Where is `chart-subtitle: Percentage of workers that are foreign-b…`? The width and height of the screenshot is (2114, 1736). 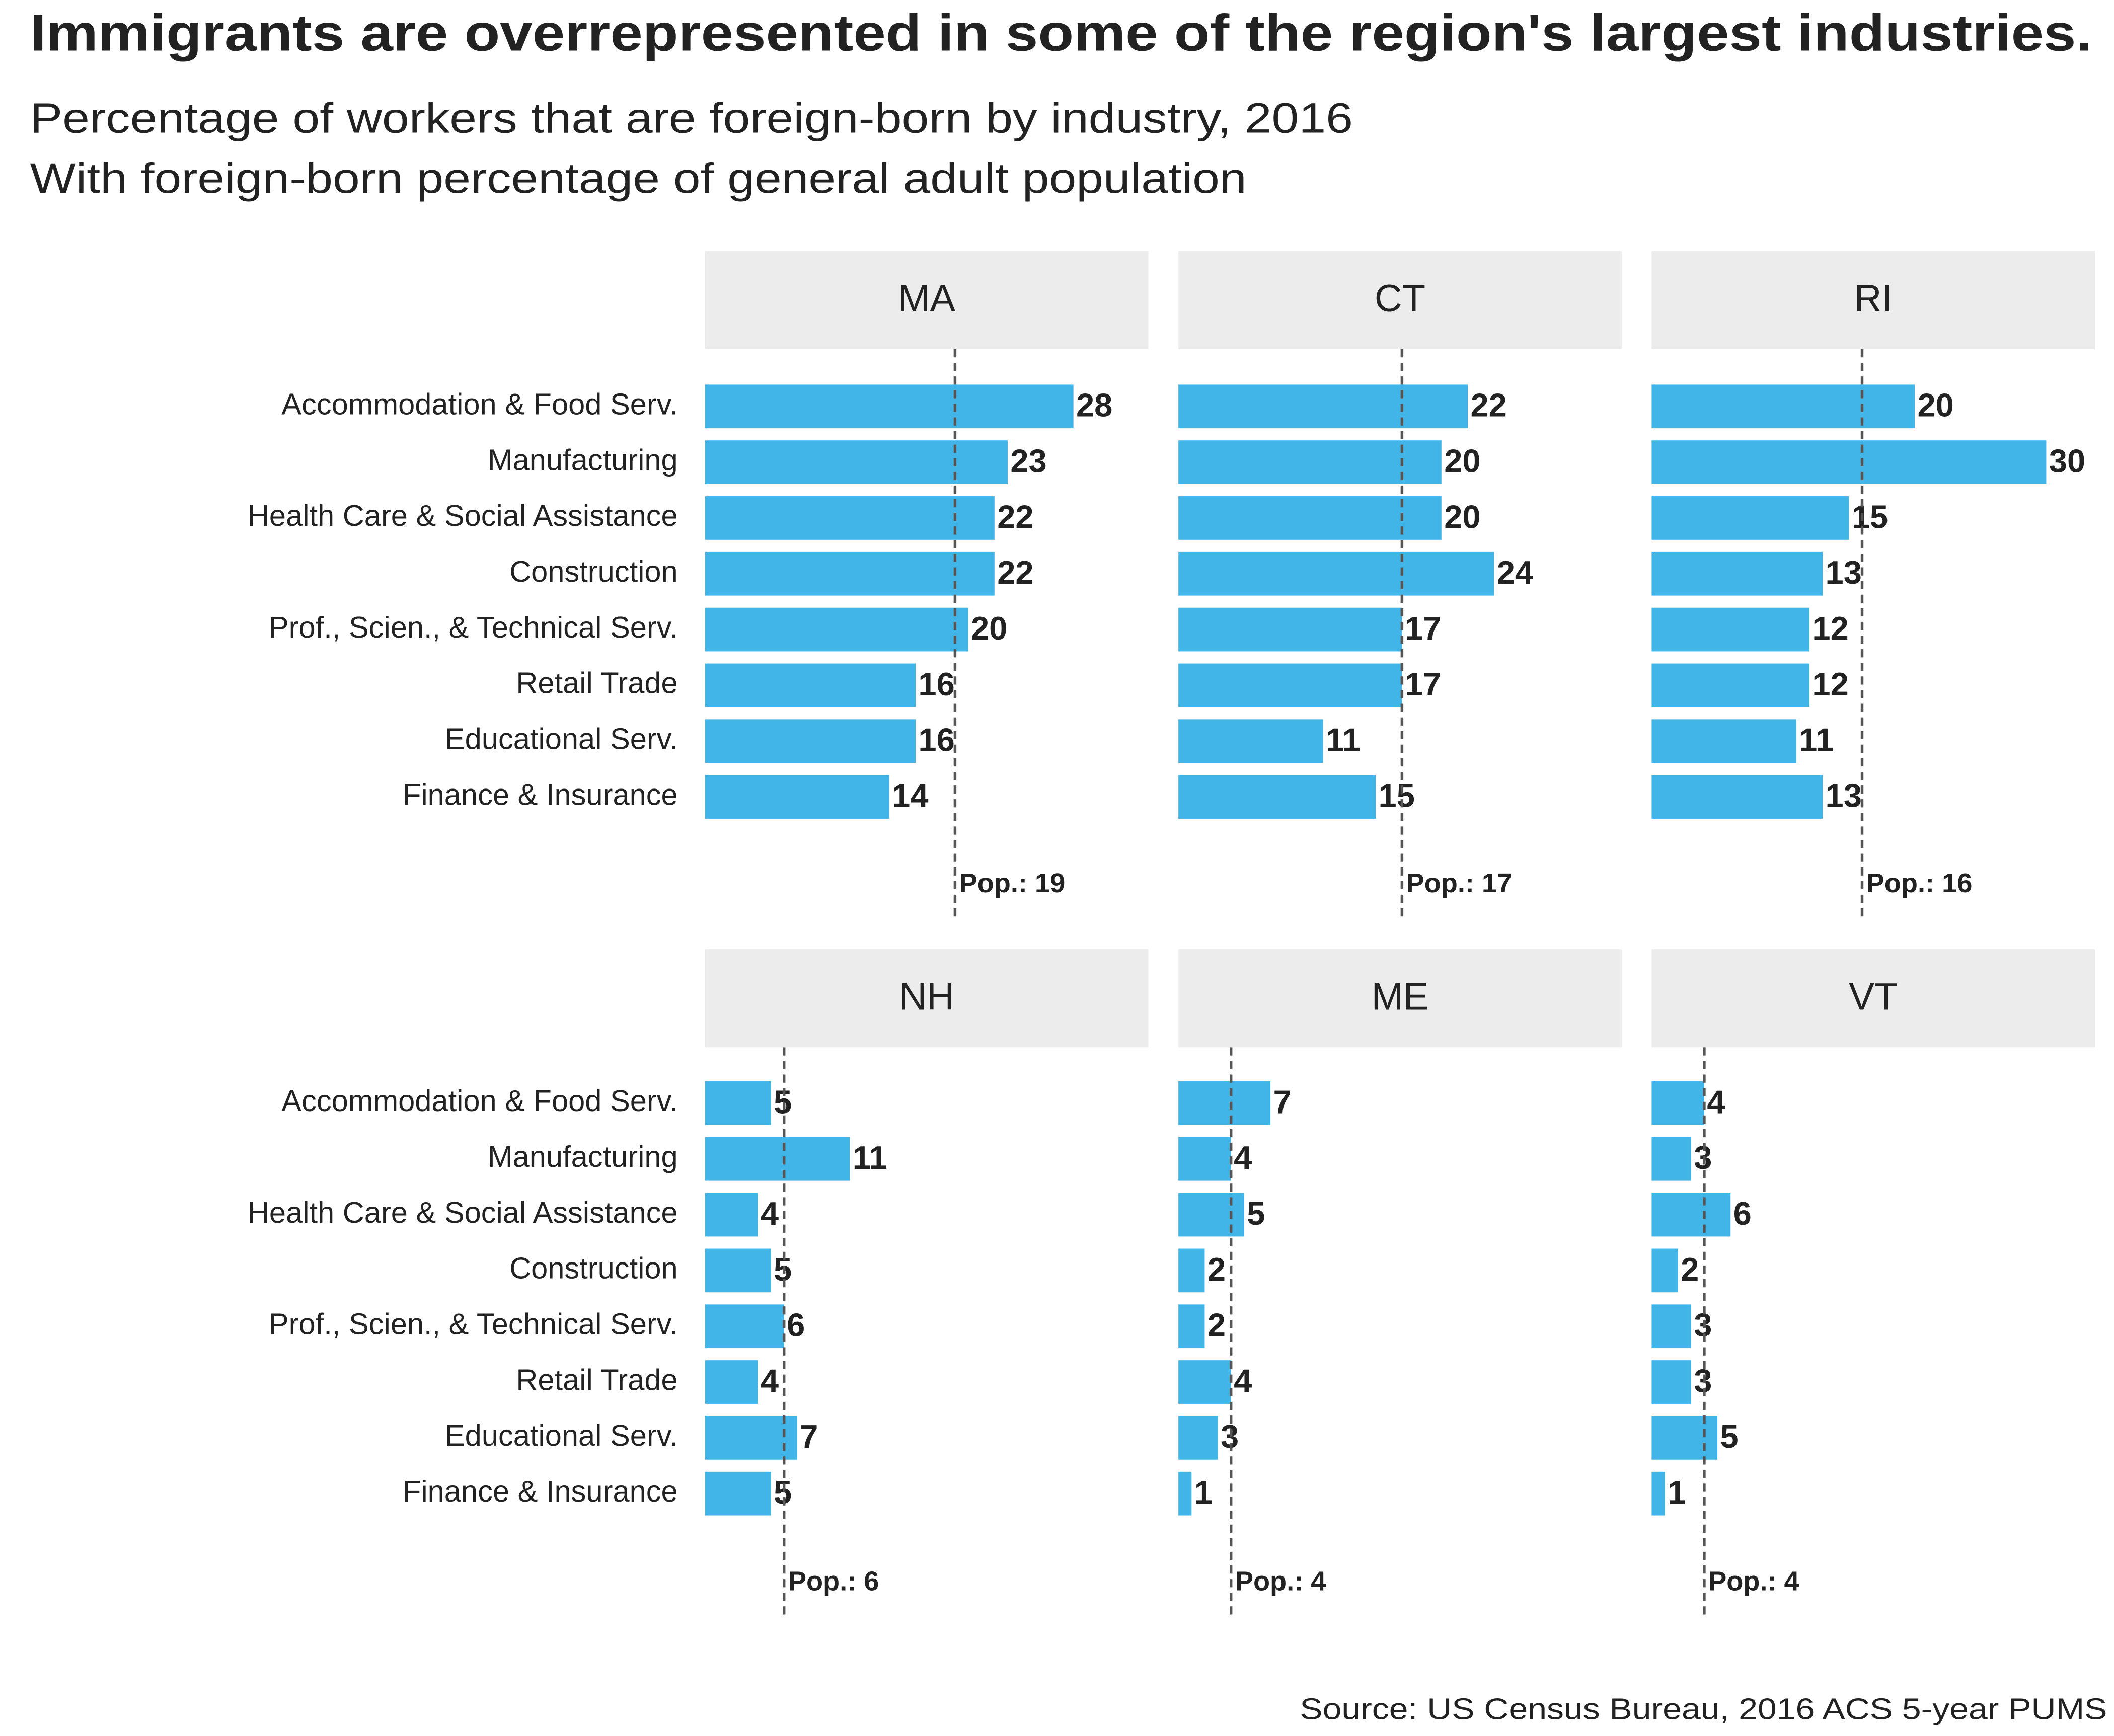
chart-subtitle: Percentage of workers that are foreign-b… is located at coordinates (691, 118).